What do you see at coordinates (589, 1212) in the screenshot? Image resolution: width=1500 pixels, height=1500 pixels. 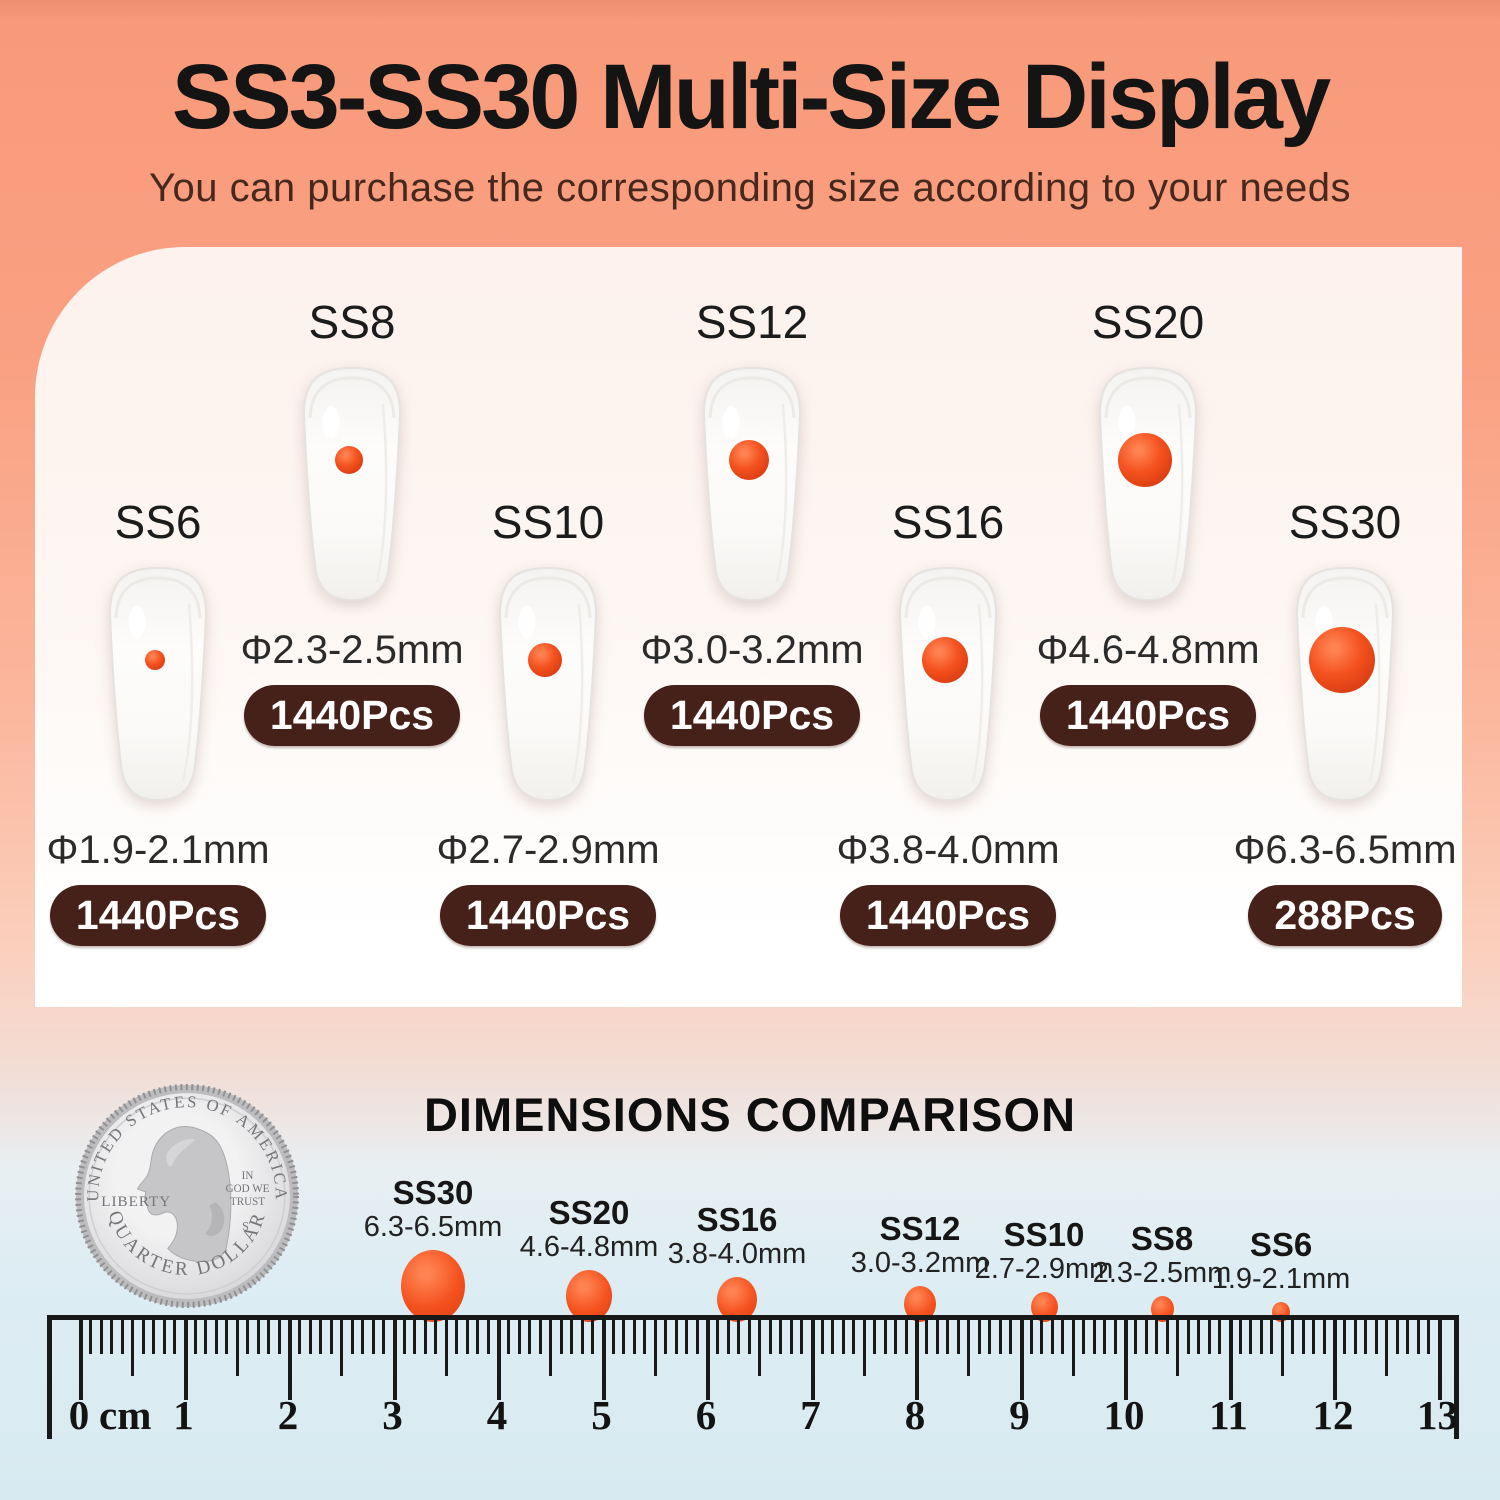 I see `comparison-size-name: SS20` at bounding box center [589, 1212].